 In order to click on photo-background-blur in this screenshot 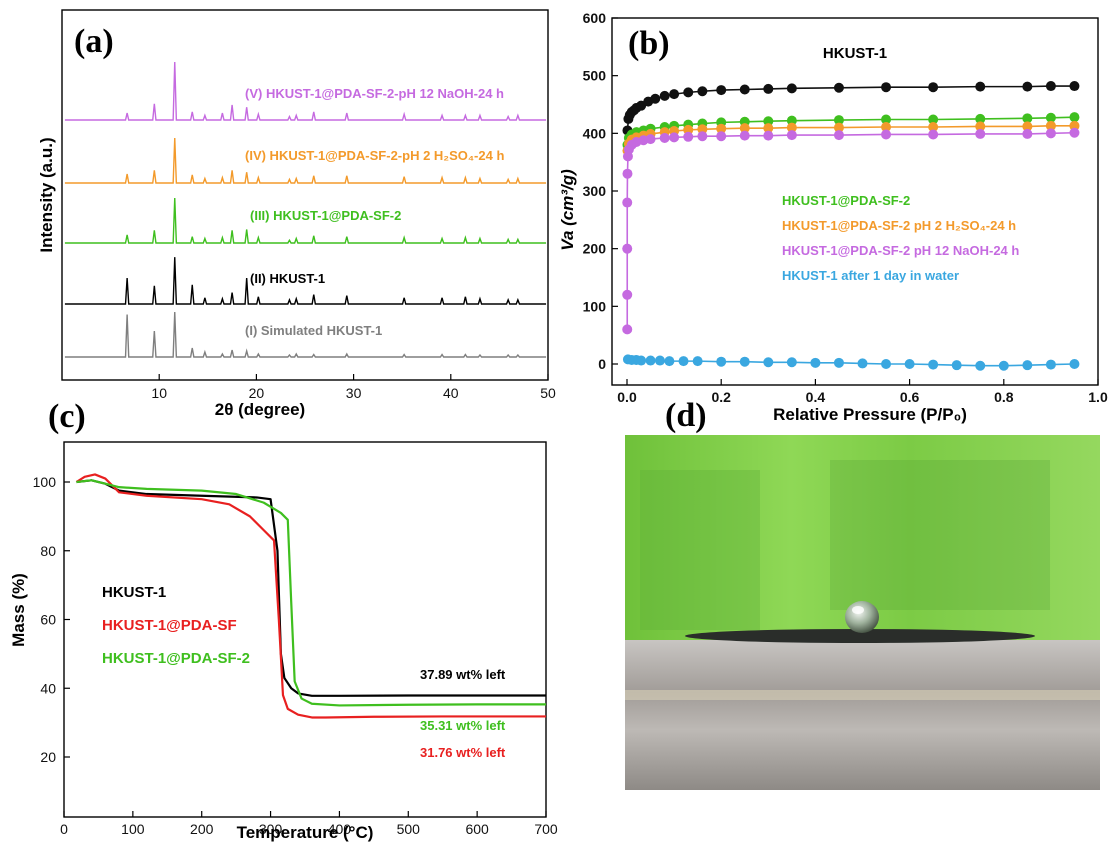, I will do `click(700, 550)`.